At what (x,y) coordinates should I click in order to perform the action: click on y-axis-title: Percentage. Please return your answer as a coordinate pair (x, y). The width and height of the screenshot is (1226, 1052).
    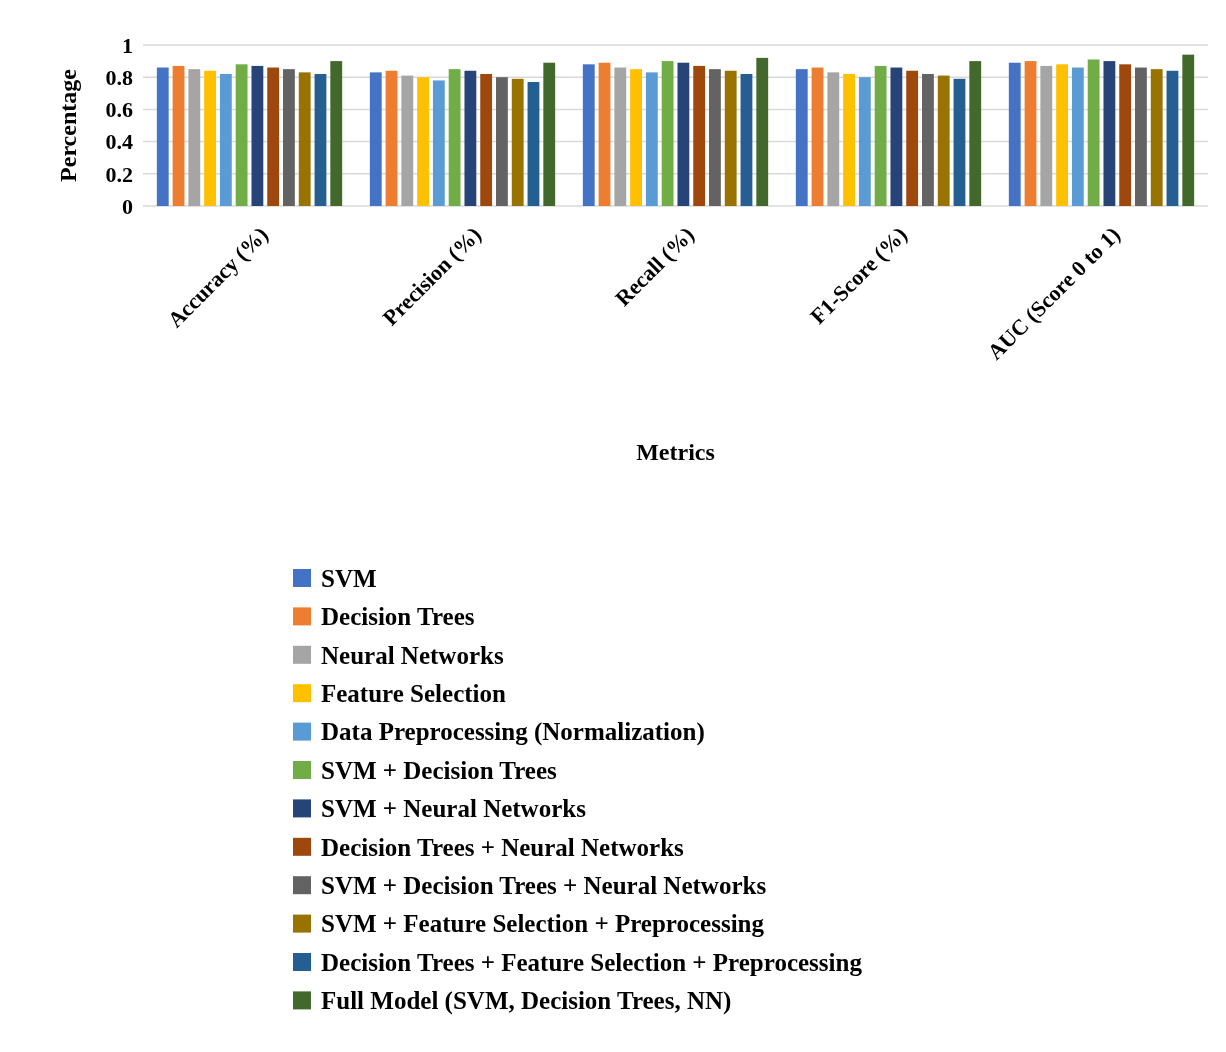
    Looking at the image, I should click on (68, 125).